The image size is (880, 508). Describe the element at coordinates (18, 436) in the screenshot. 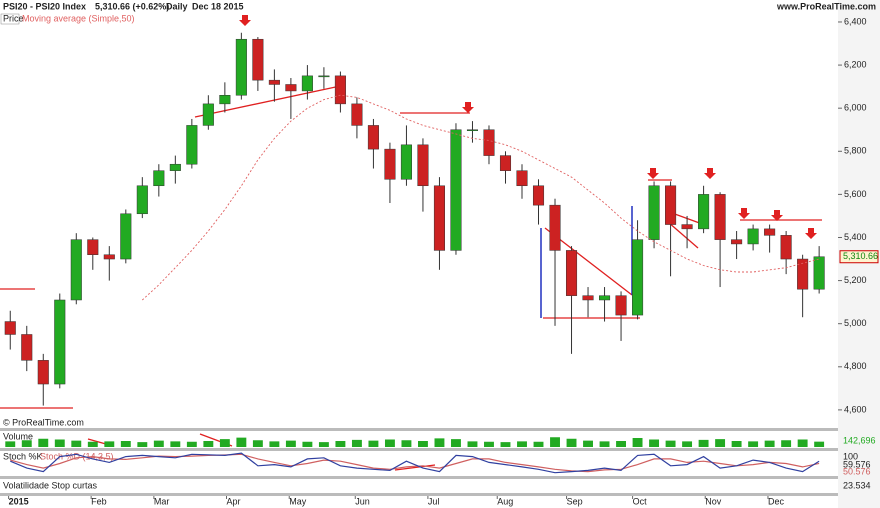

I see `volume-legend: Volume` at that location.